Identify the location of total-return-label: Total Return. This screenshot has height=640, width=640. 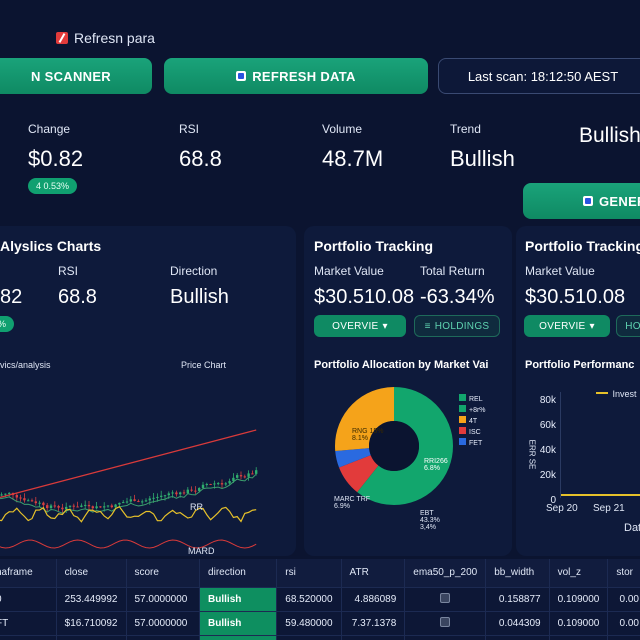
(452, 271).